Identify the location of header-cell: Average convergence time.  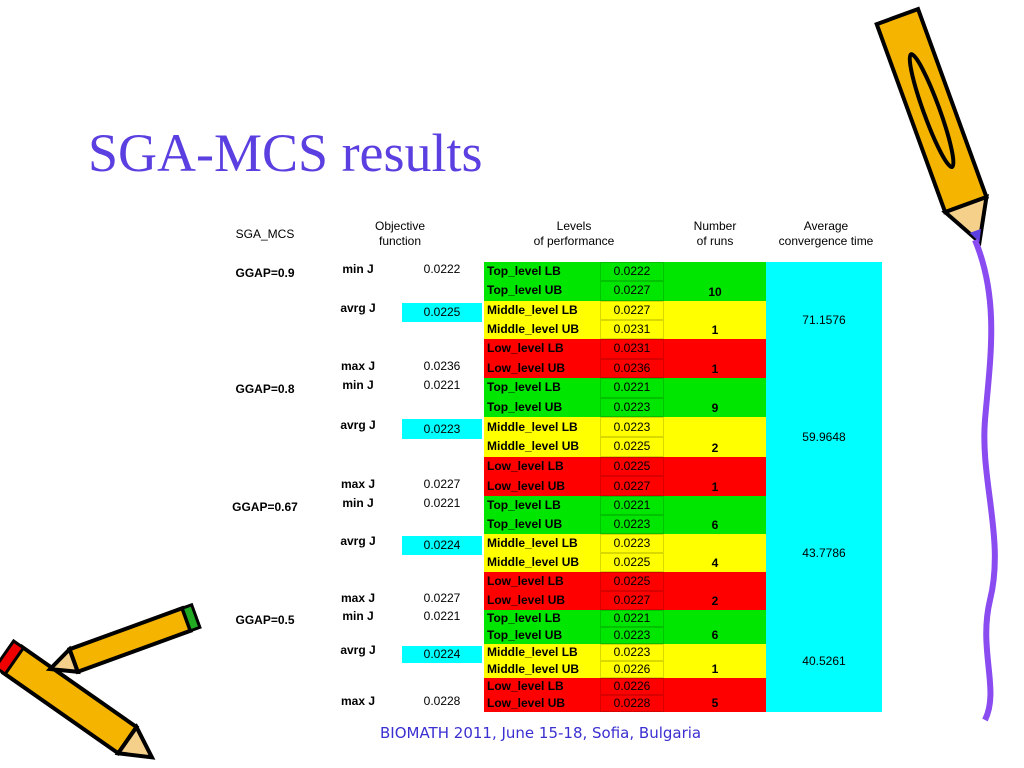
(826, 233).